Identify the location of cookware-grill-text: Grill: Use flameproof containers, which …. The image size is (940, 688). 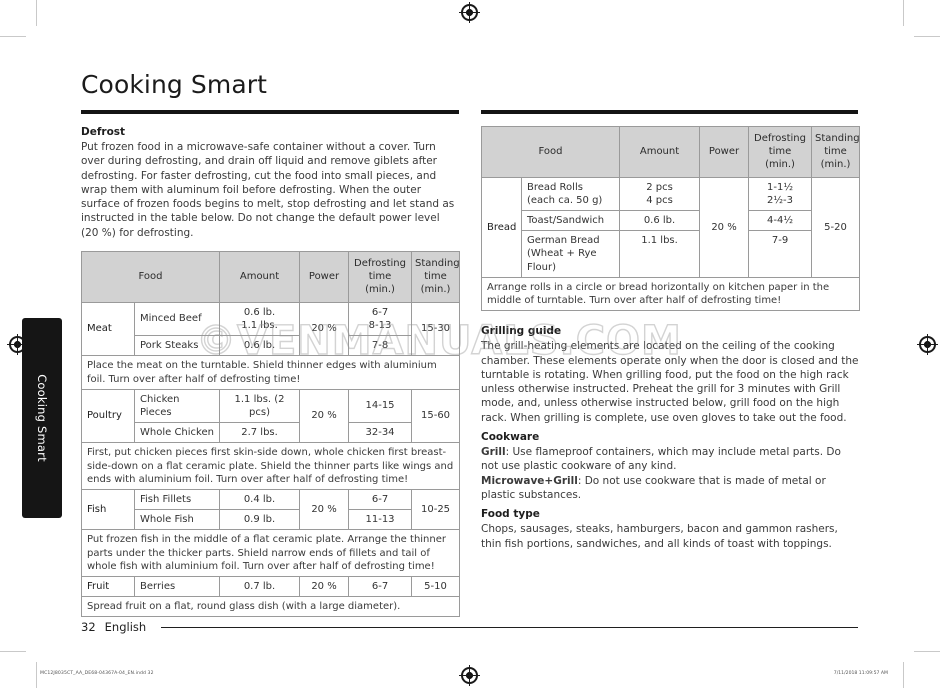
(661, 459).